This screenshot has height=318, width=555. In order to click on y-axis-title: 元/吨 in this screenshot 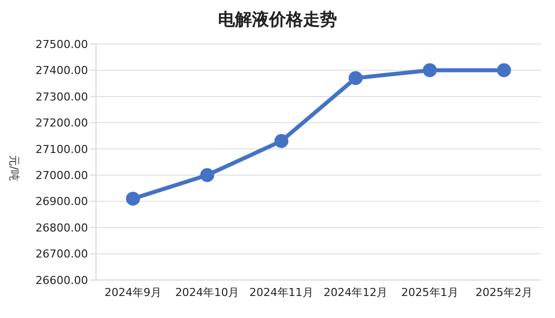, I will do `click(14, 168)`.